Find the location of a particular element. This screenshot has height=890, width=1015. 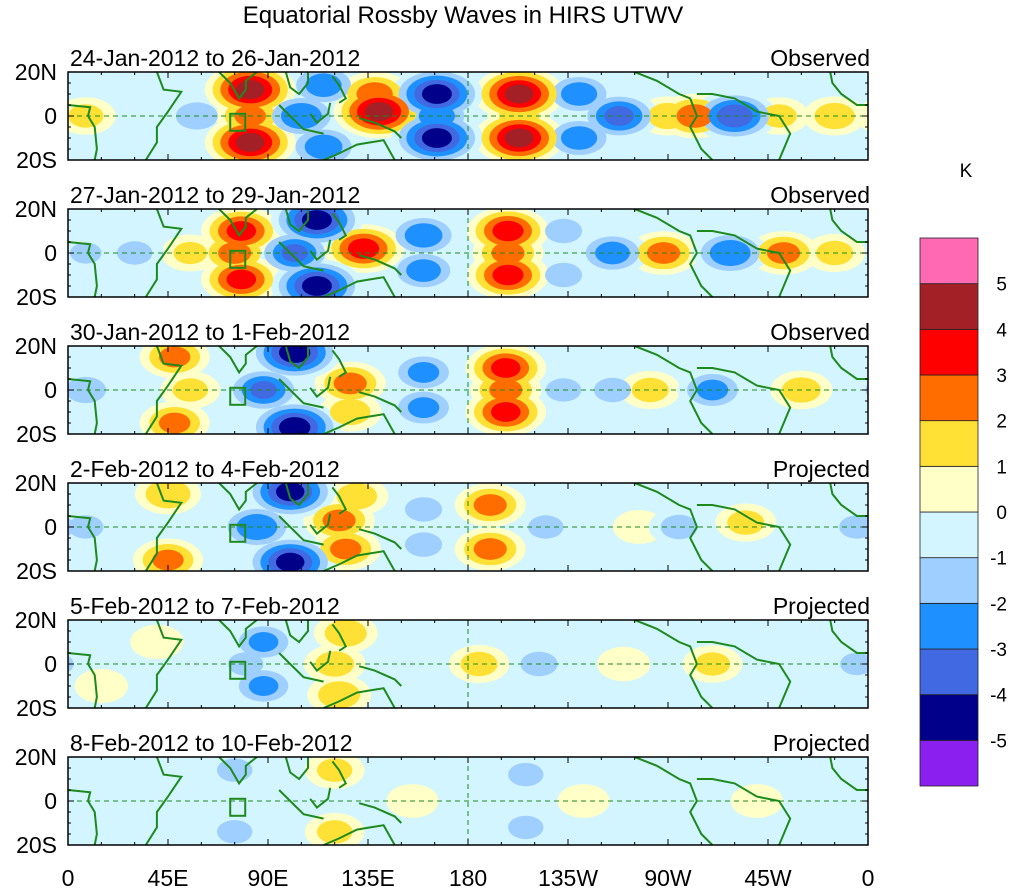

panel-date-range: 5-Feb-2012 to 7-Feb-2012 is located at coordinates (205, 606).